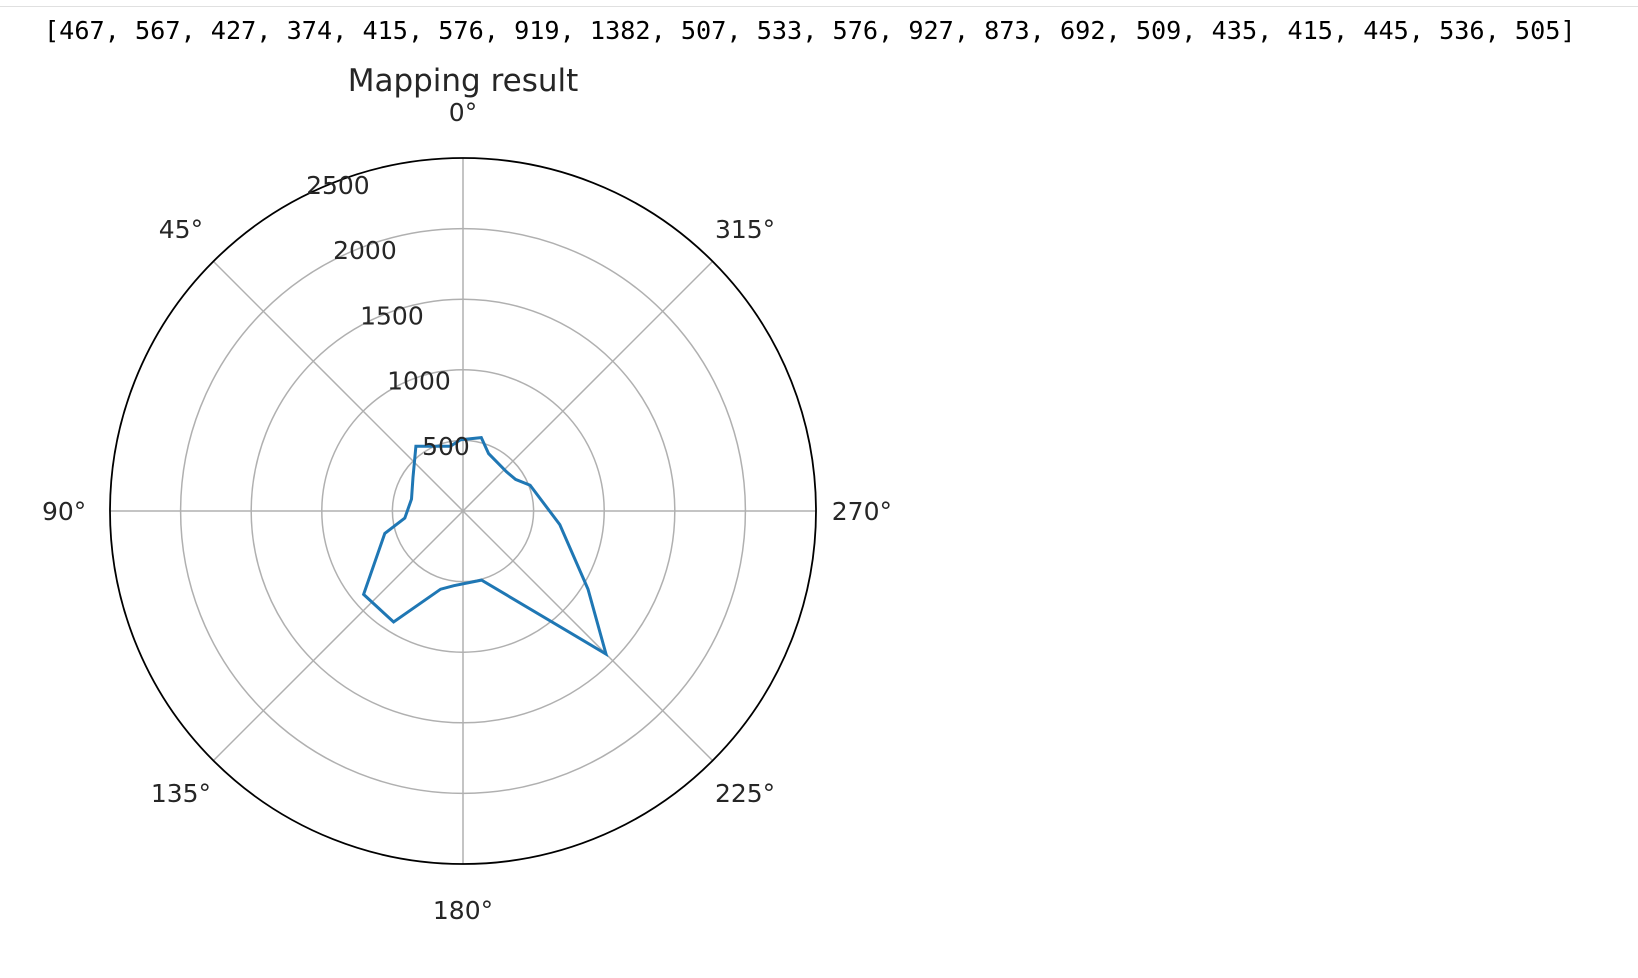  I want to click on theta-tick-label: 45°, so click(181, 229).